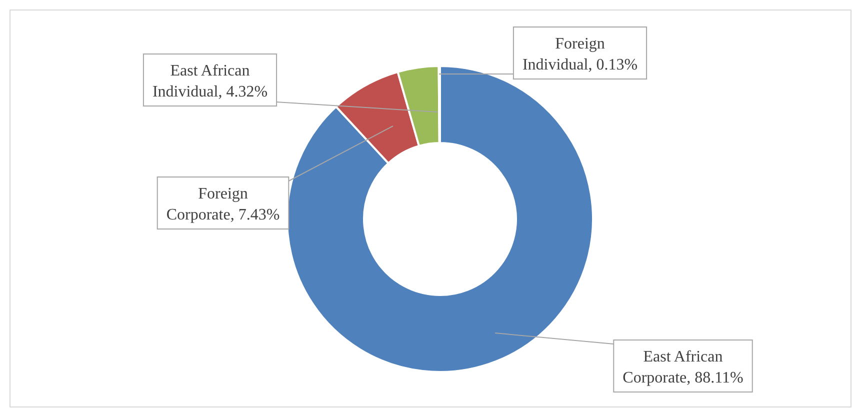 The height and width of the screenshot is (417, 861). What do you see at coordinates (683, 367) in the screenshot?
I see `slice-label: East African Corporate, 88.11%` at bounding box center [683, 367].